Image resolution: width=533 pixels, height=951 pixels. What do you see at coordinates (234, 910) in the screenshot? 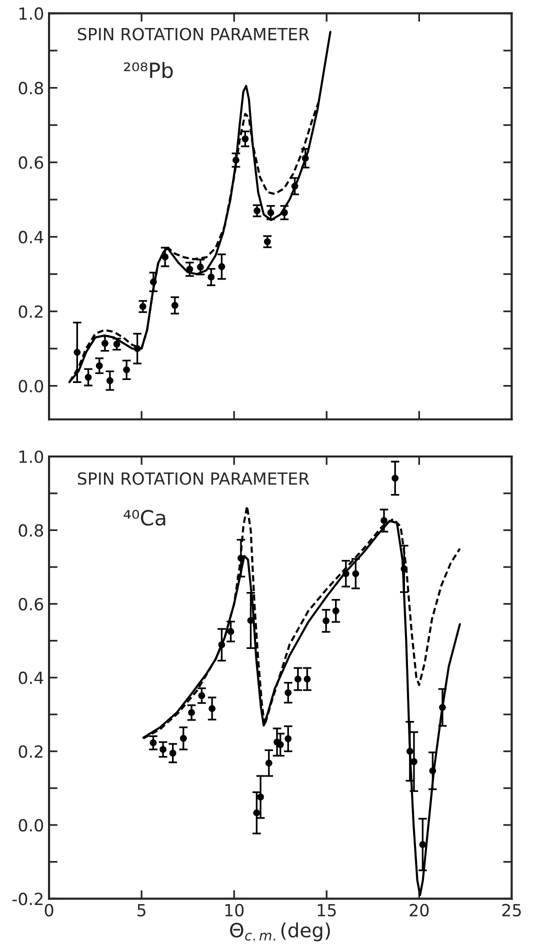
I see `x-tick-label: 10` at bounding box center [234, 910].